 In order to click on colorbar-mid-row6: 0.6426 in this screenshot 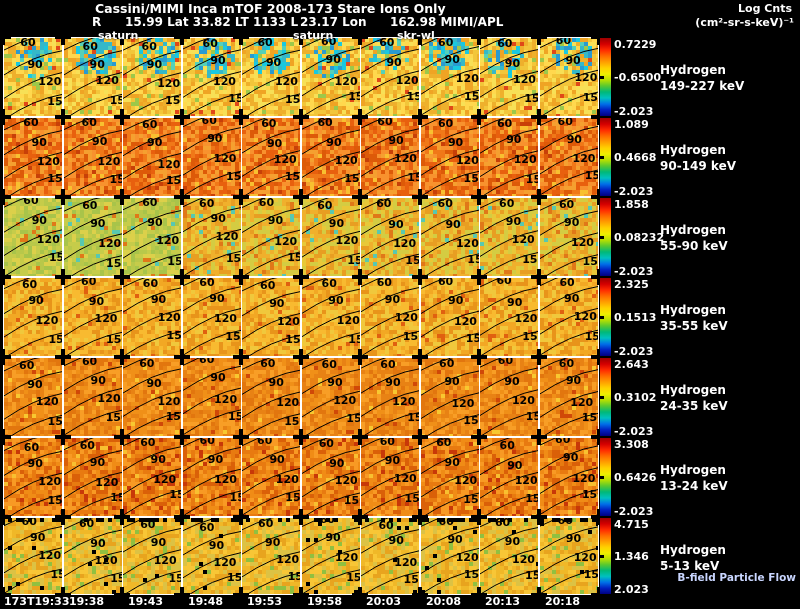, I will do `click(635, 477)`.